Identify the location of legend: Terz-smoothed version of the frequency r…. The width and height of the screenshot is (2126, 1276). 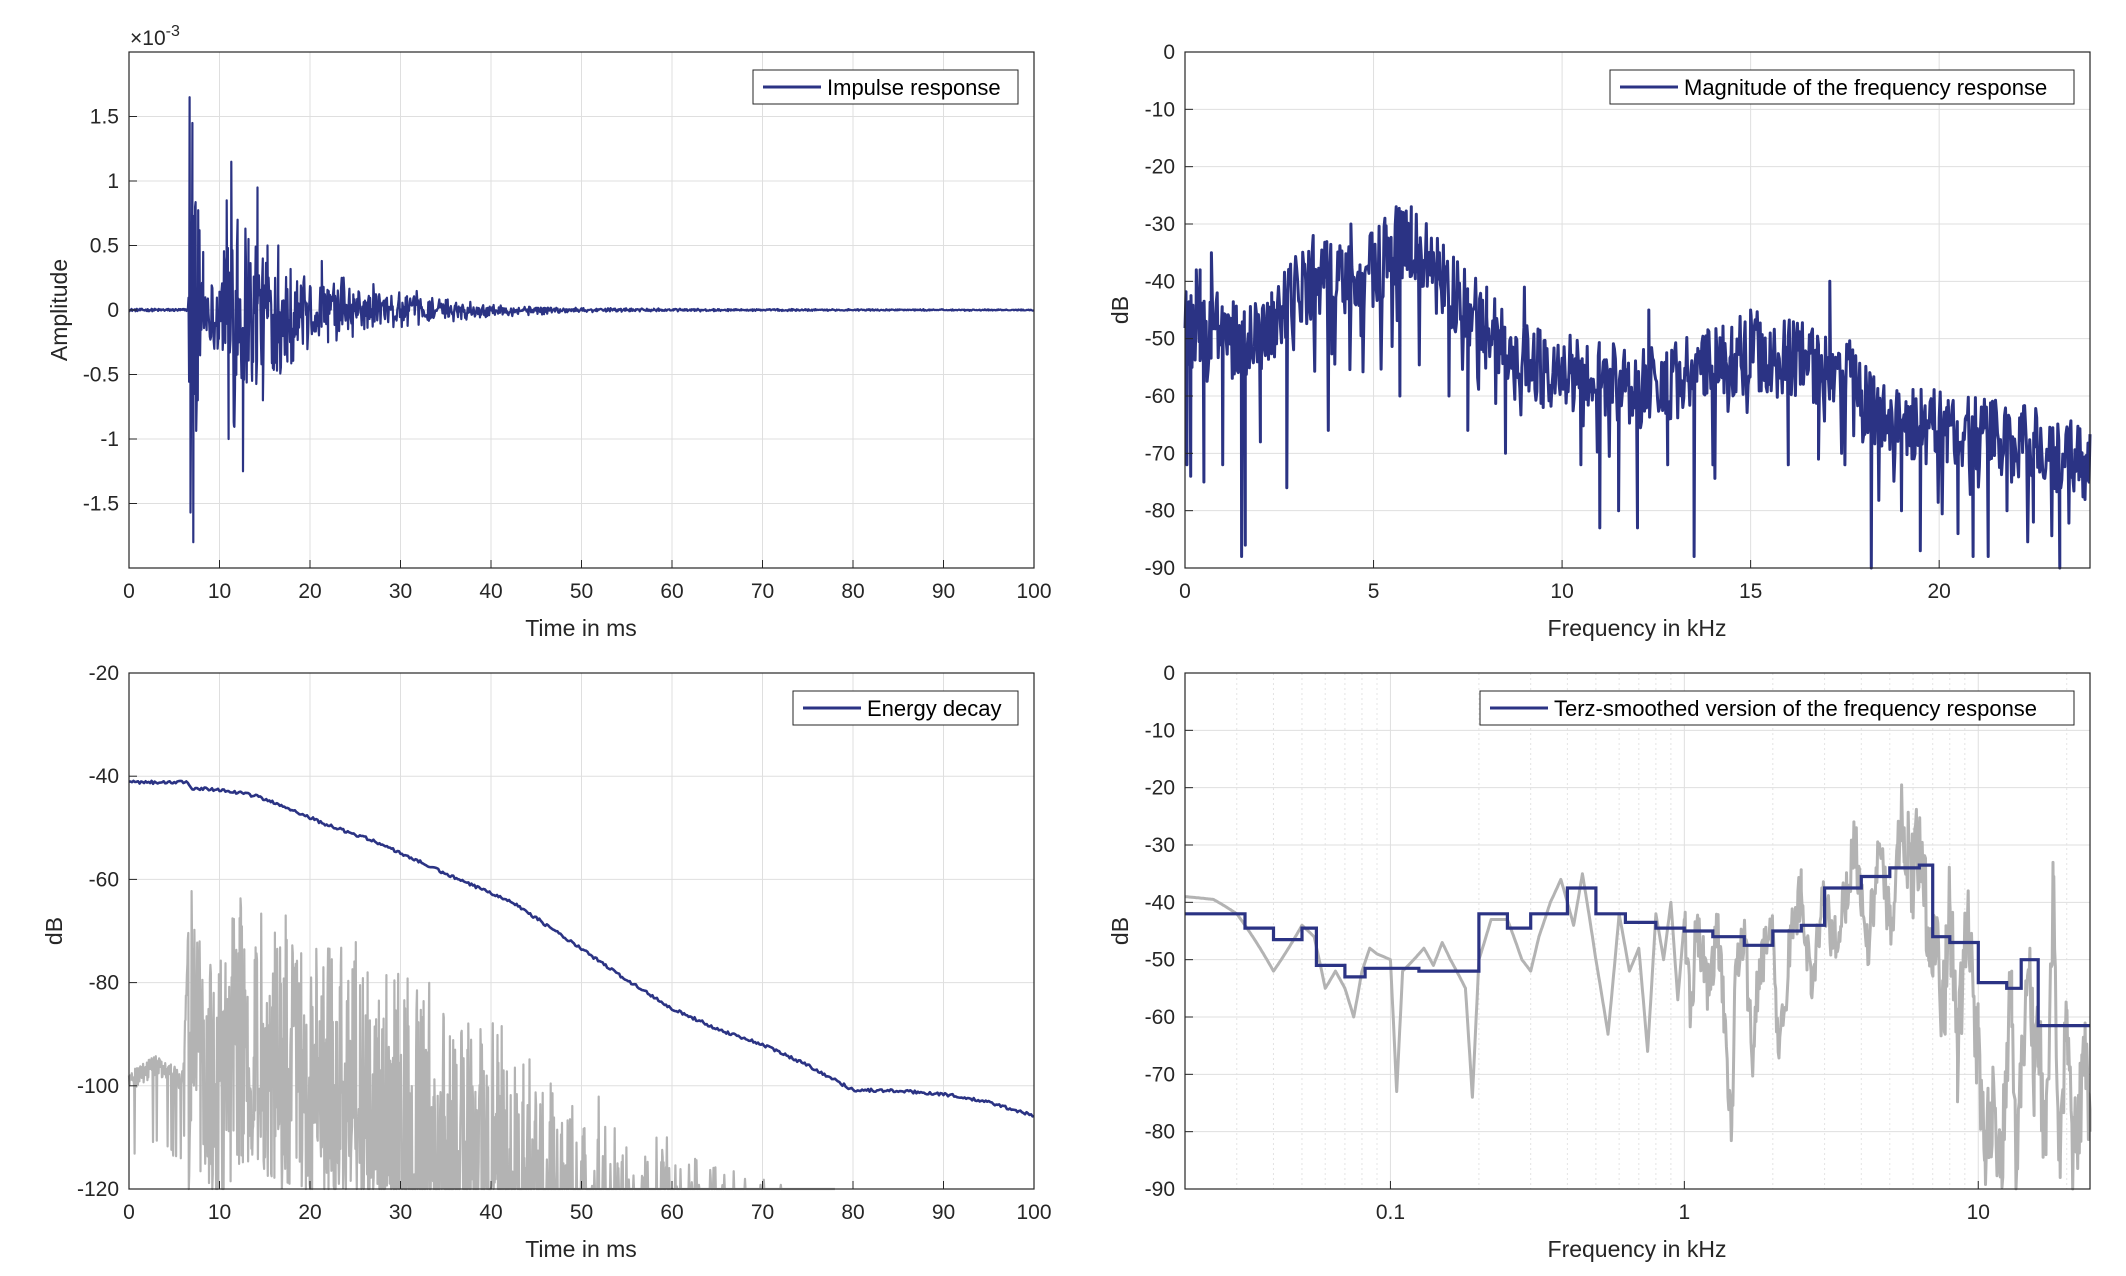
(1777, 708).